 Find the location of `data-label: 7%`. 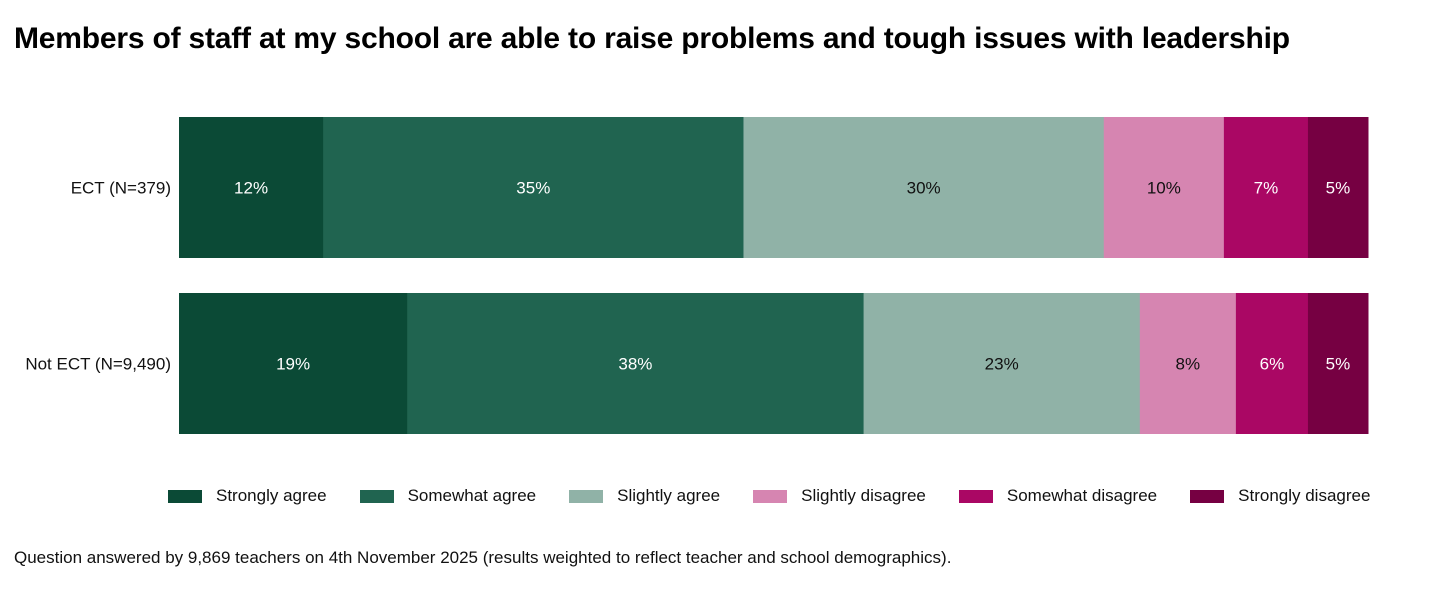

data-label: 7% is located at coordinates (1266, 188).